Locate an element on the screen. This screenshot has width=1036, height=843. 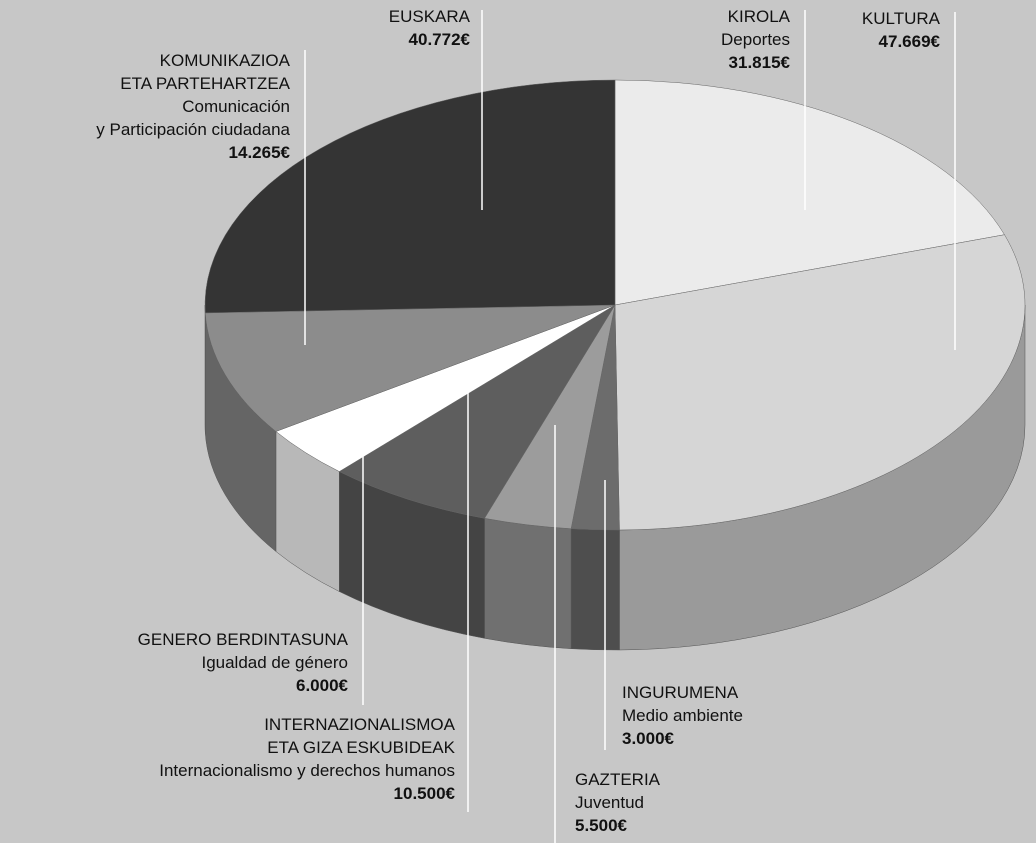
category-label: KULTURA is located at coordinates (901, 18).